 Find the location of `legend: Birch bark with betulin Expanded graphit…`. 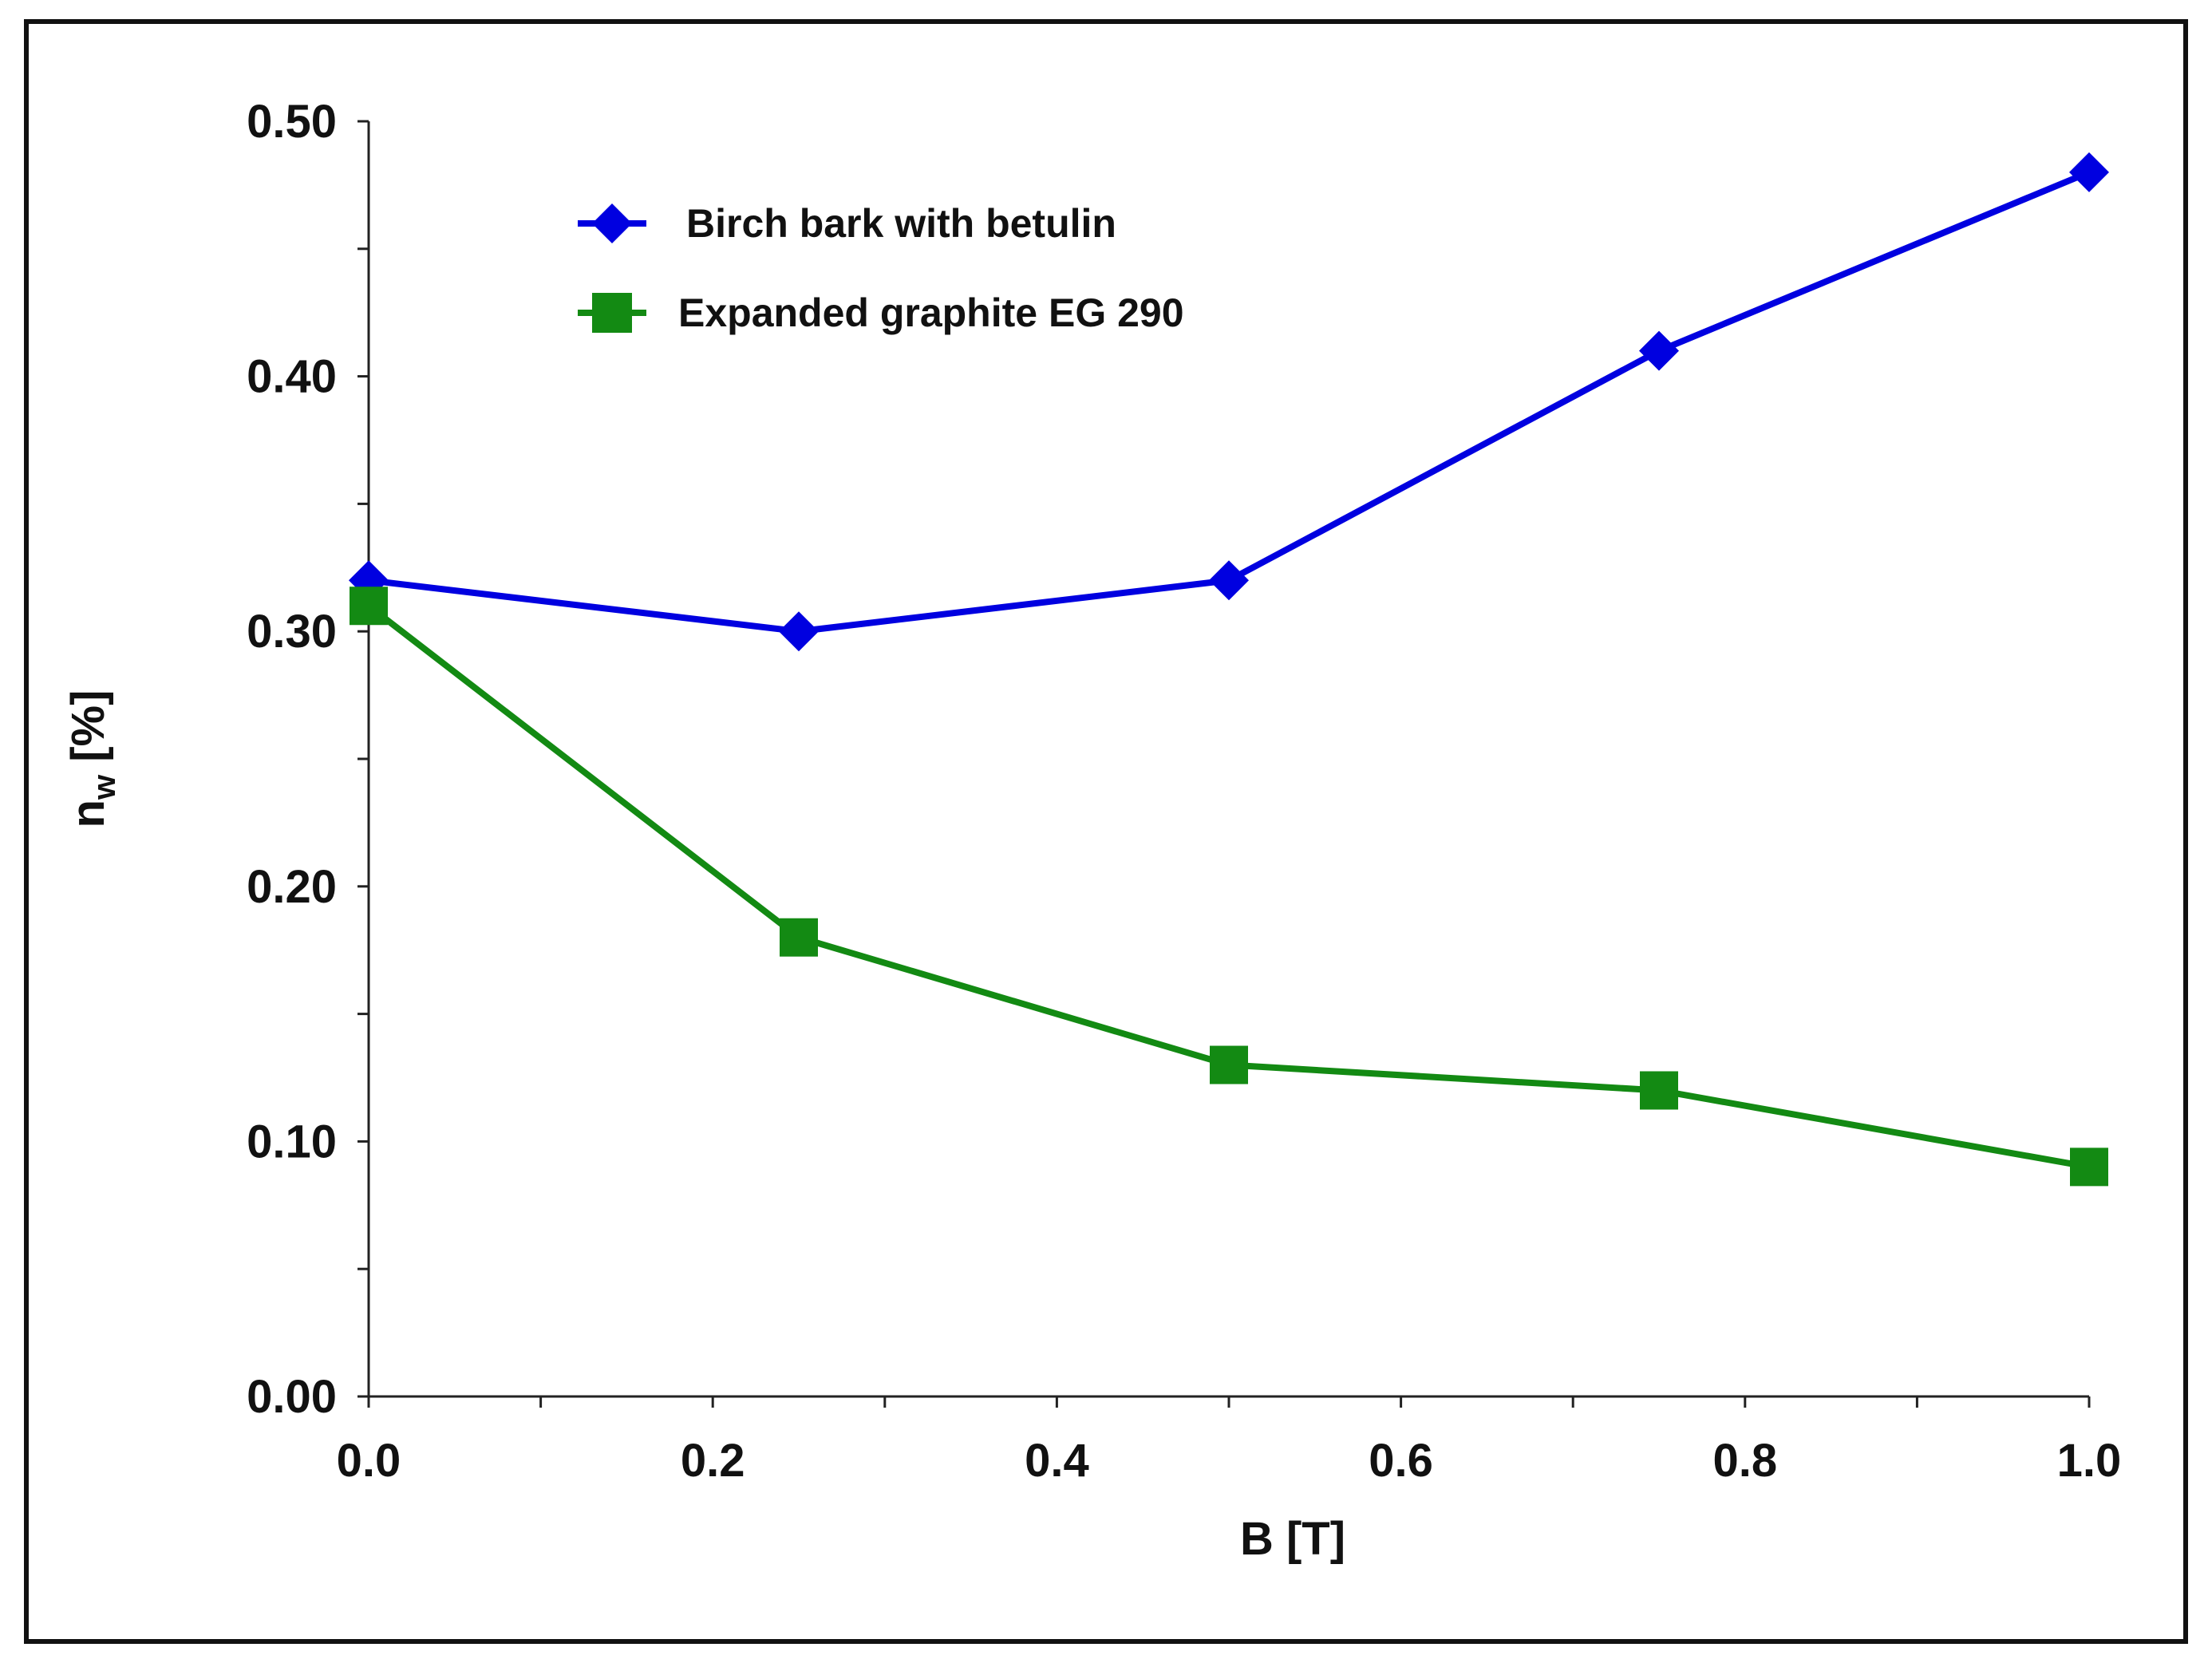

legend: Birch bark with betulin Expanded graphit… is located at coordinates (881, 268).